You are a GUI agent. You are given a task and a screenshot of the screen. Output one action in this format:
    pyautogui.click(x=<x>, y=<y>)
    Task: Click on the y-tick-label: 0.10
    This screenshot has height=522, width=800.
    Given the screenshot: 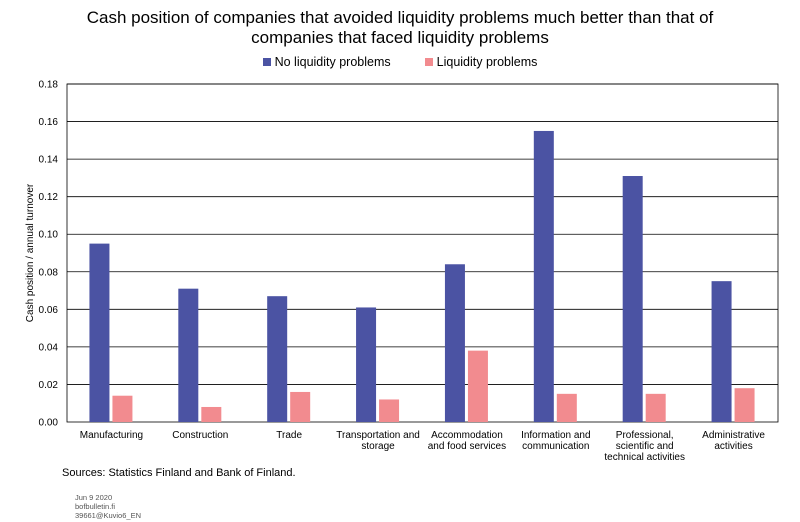 What is the action you would take?
    pyautogui.click(x=49, y=235)
    